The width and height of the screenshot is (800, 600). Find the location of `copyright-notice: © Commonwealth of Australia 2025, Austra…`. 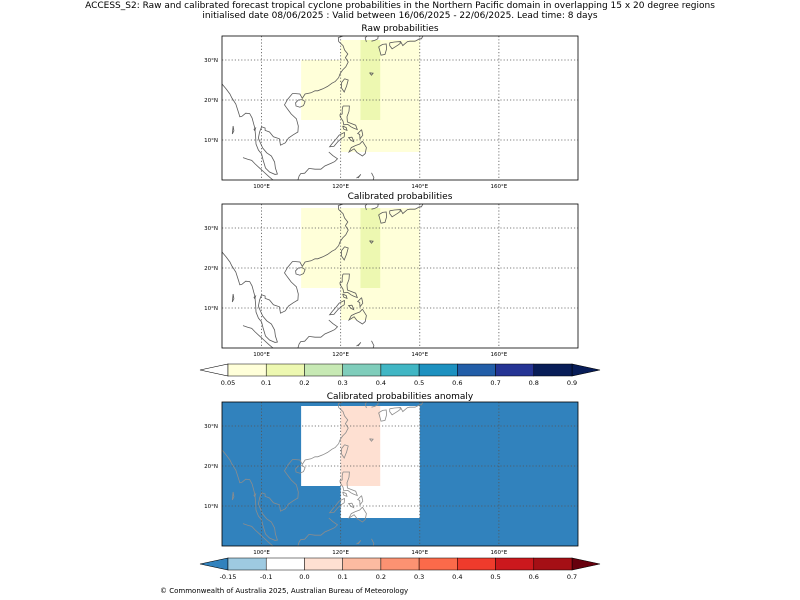

copyright-notice: © Commonwealth of Australia 2025, Austra… is located at coordinates (284, 591).